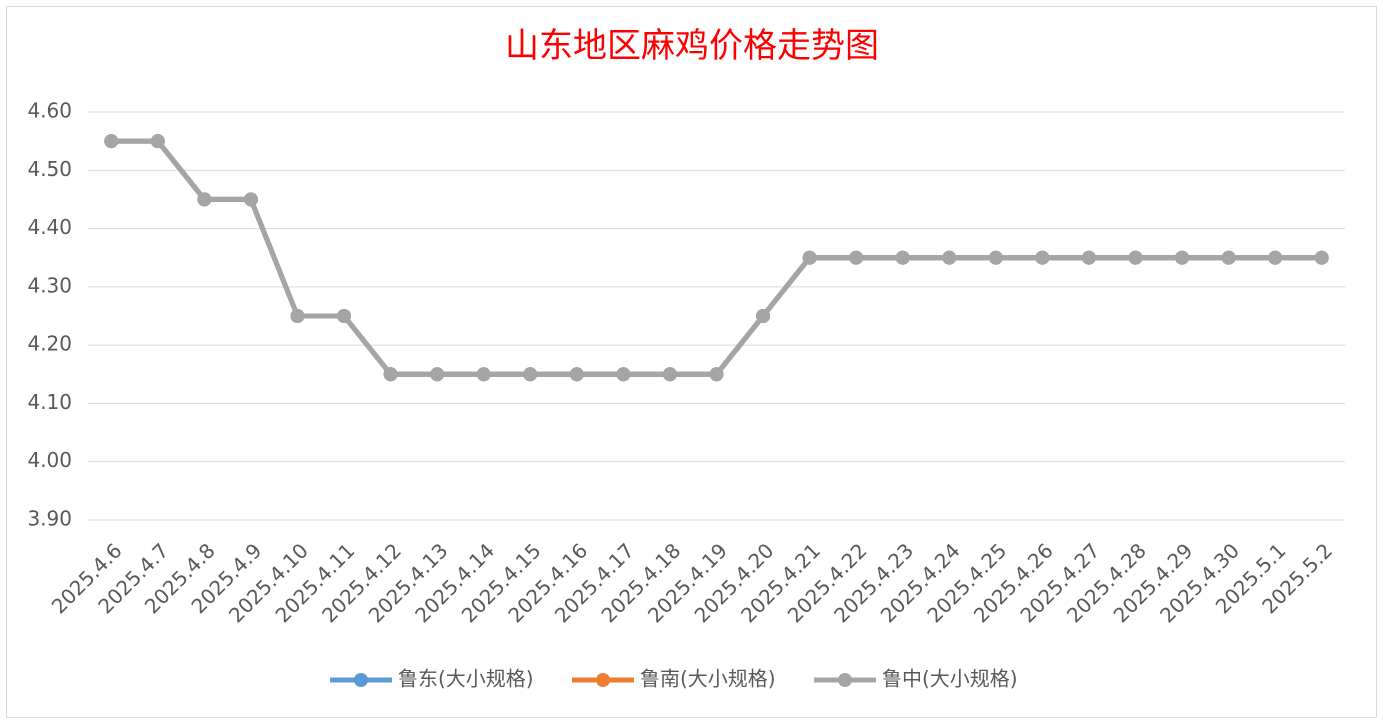  What do you see at coordinates (950, 679) in the screenshot?
I see `legend-label: 鲁中(大小规格)` at bounding box center [950, 679].